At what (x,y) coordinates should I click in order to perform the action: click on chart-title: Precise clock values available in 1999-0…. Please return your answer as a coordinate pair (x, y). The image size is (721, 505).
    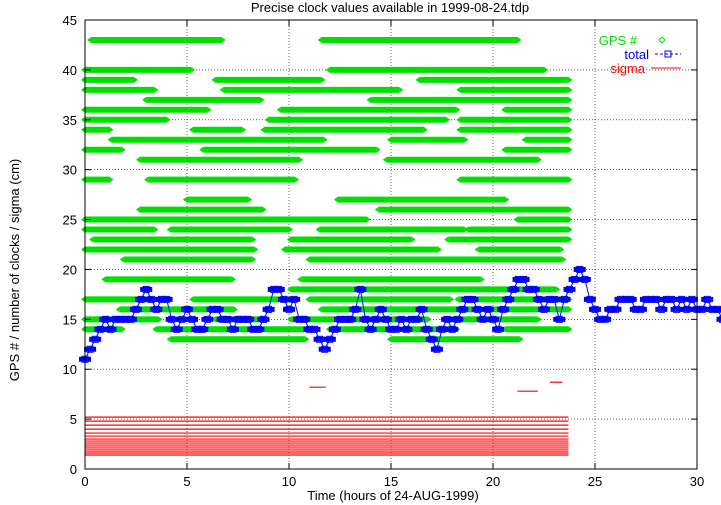
    Looking at the image, I should click on (390, 7).